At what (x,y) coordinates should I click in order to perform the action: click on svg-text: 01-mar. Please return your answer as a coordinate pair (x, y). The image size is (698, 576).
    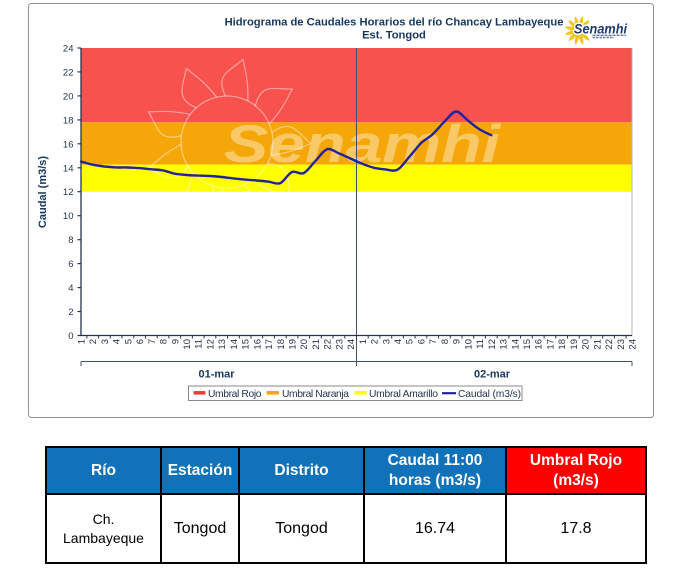
    Looking at the image, I should click on (216, 375).